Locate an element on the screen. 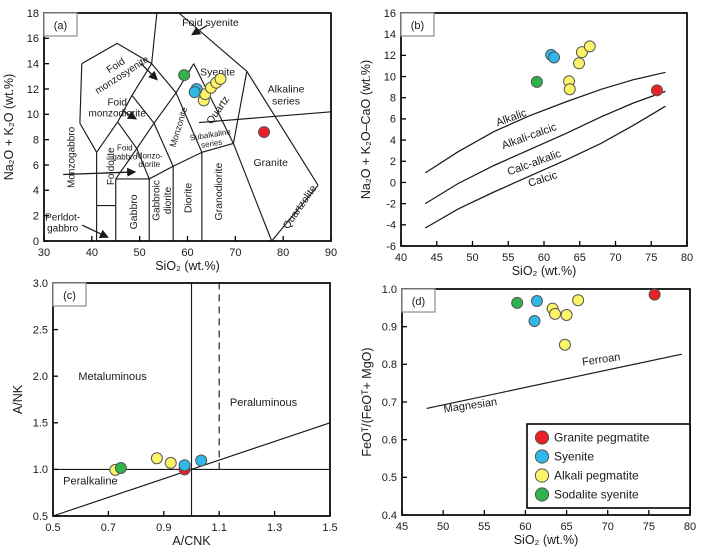 This screenshot has width=704, height=556. y-tick-label: 0.9 is located at coordinates (389, 327).